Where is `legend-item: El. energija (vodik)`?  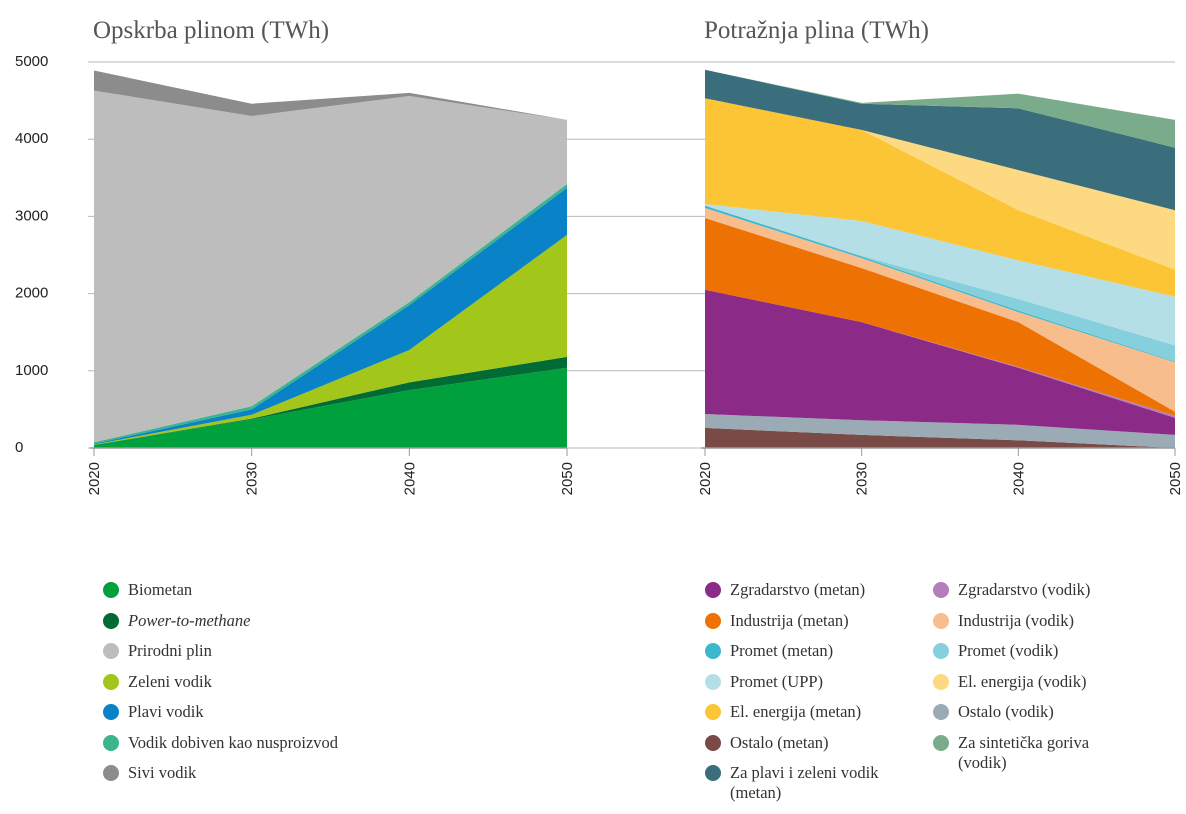
legend-item: El. energija (vodik) is located at coordinates (1028, 682).